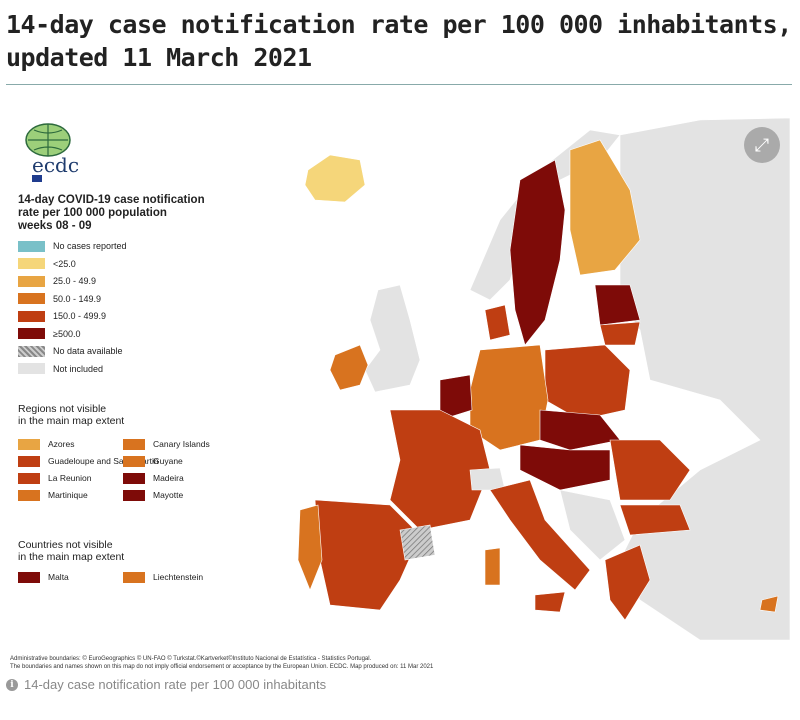  I want to click on legend-item: 25.0 - 49.9, so click(57, 281).